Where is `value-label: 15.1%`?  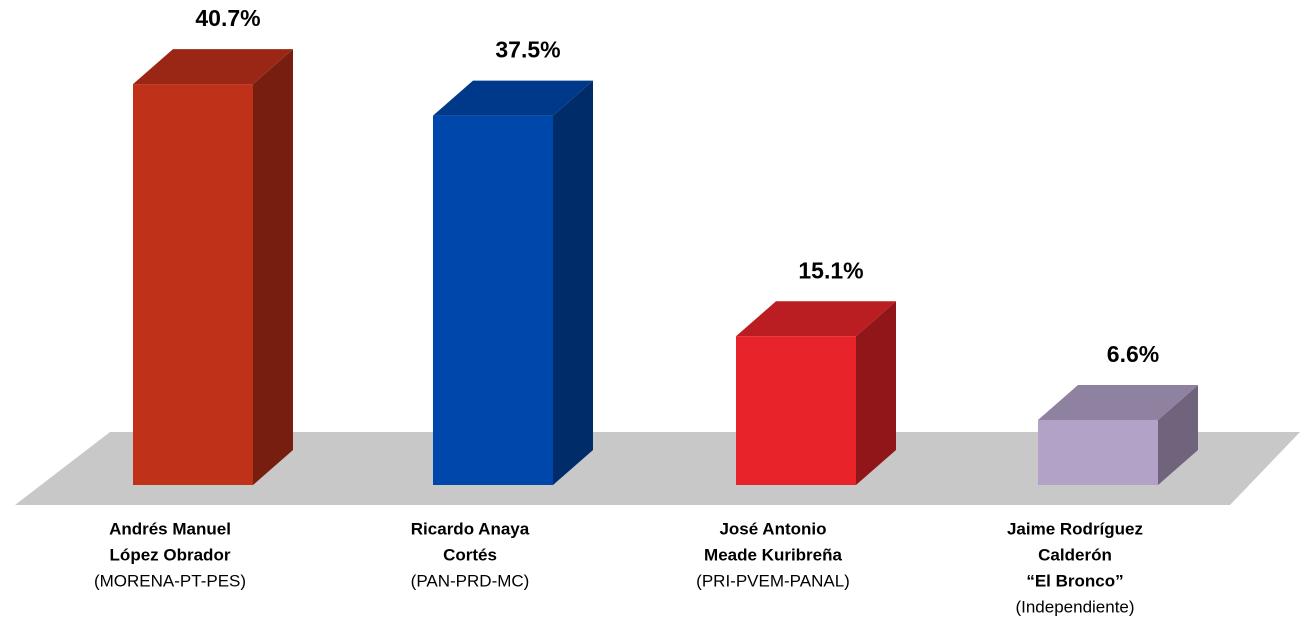 value-label: 15.1% is located at coordinates (830, 270).